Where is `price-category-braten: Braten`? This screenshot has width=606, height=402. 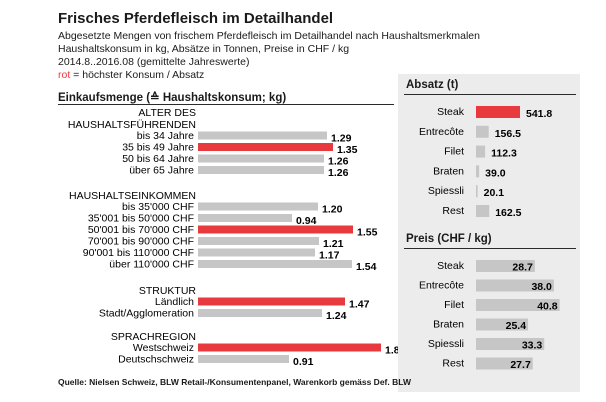 price-category-braten: Braten is located at coordinates (448, 325).